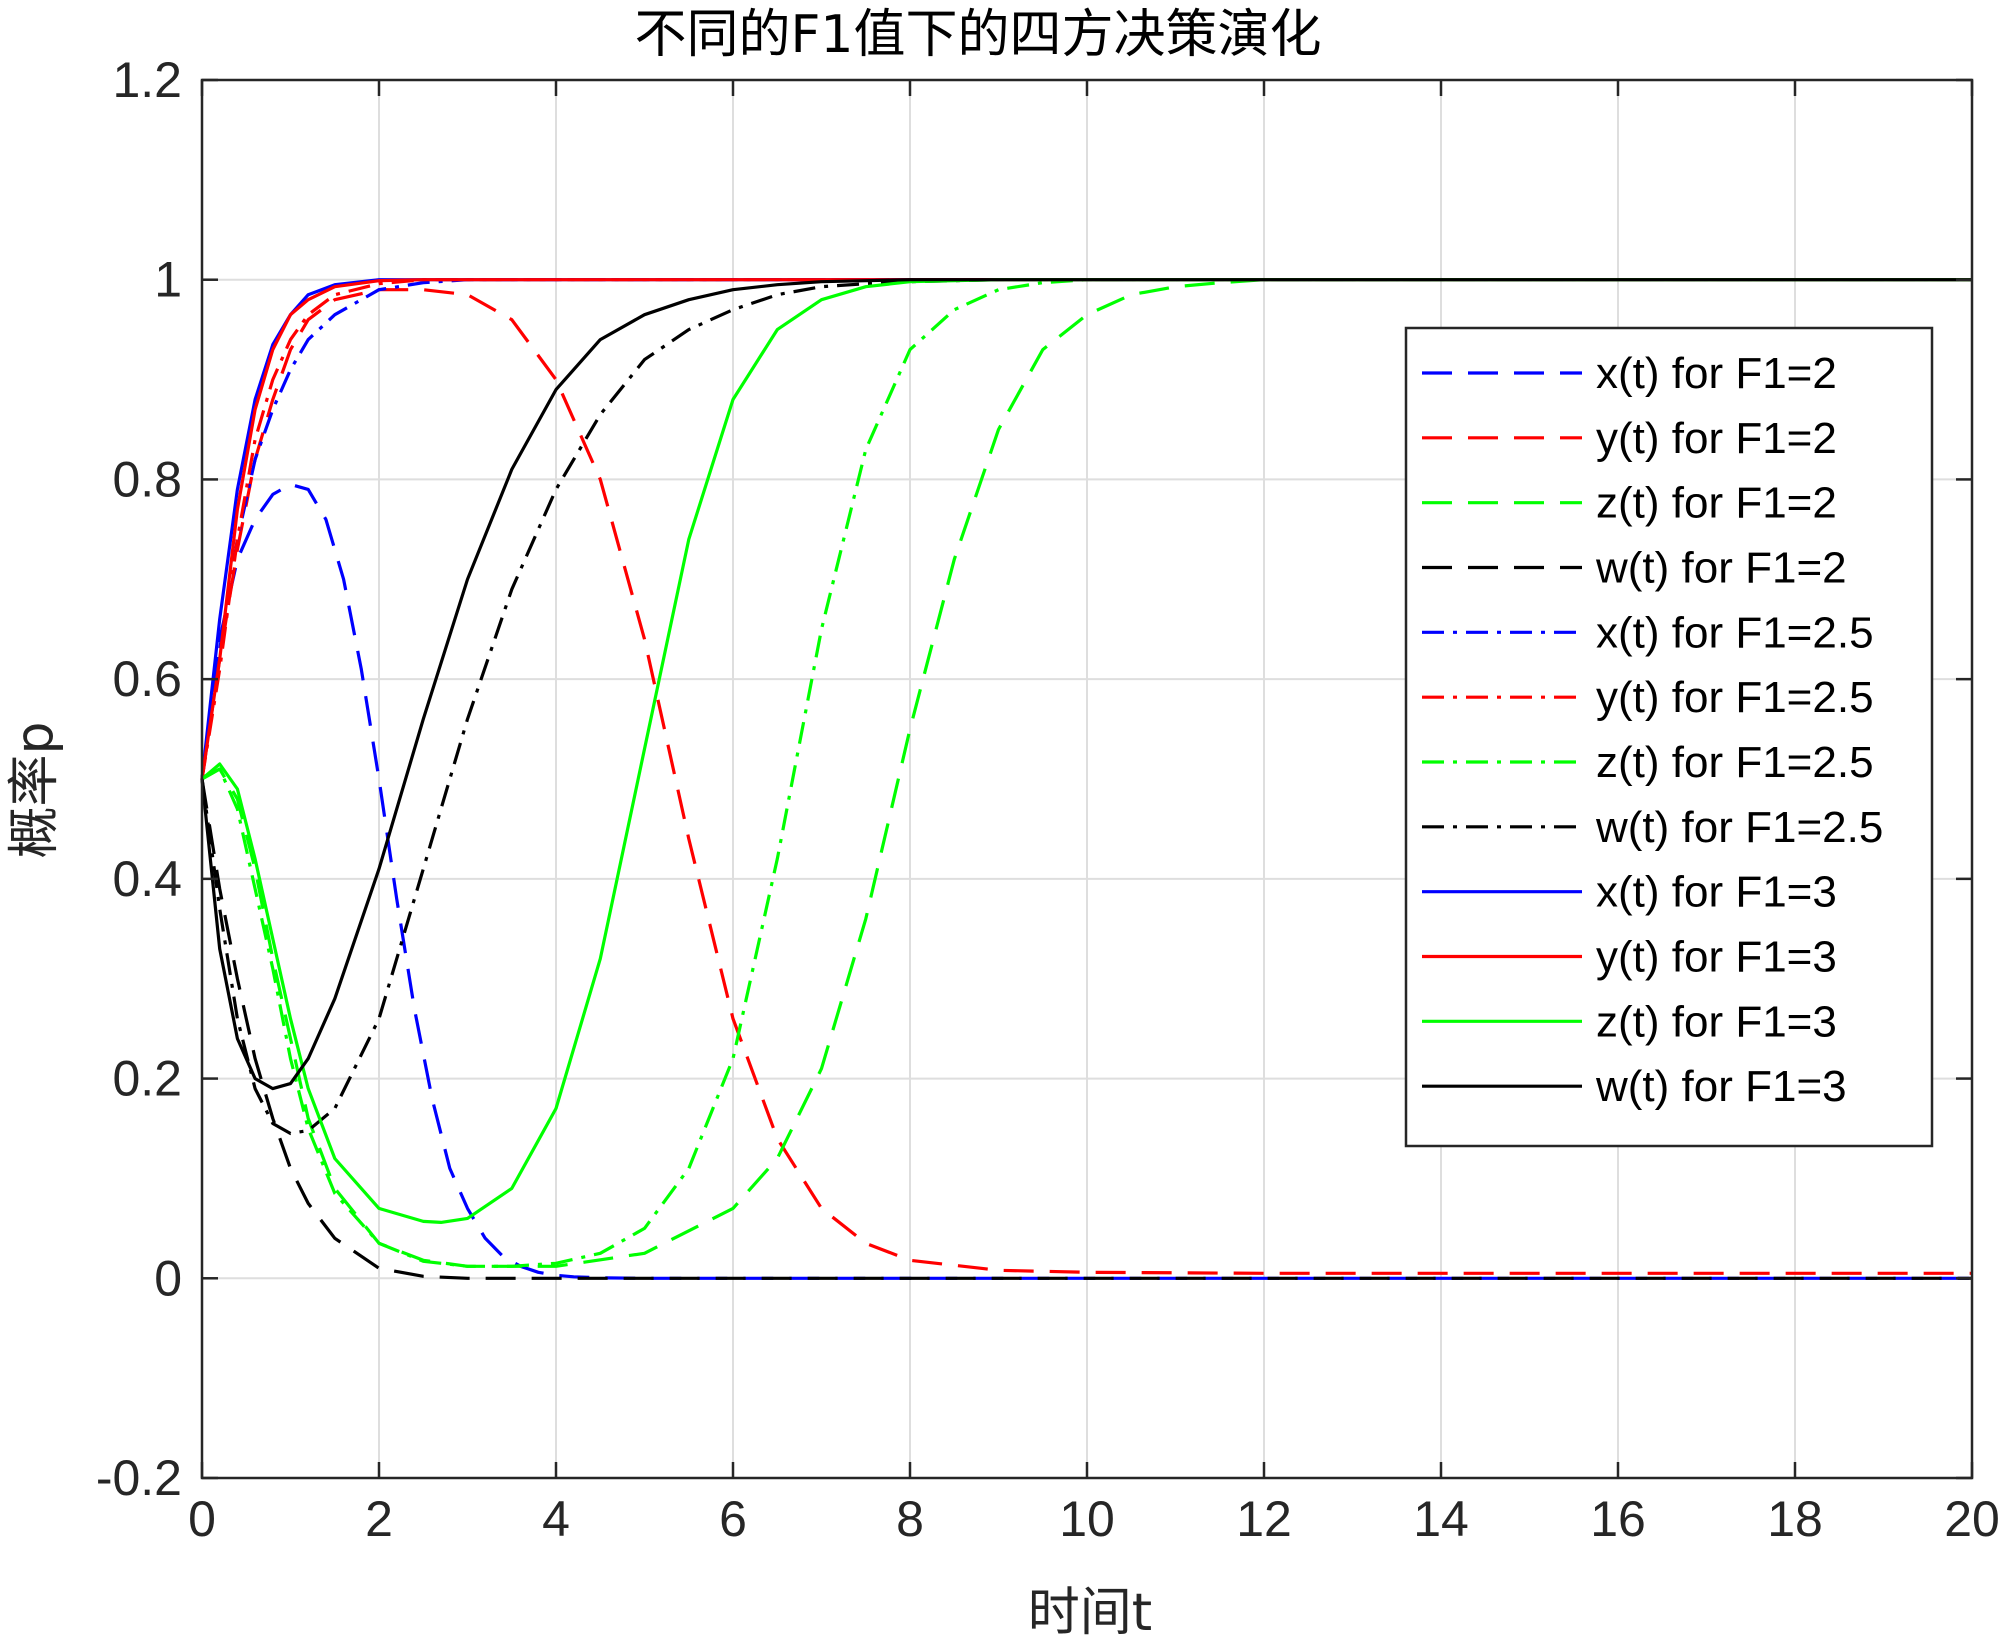  Describe the element at coordinates (1716, 438) in the screenshot. I see `legend-label-2: y(t) for F1=2` at that location.